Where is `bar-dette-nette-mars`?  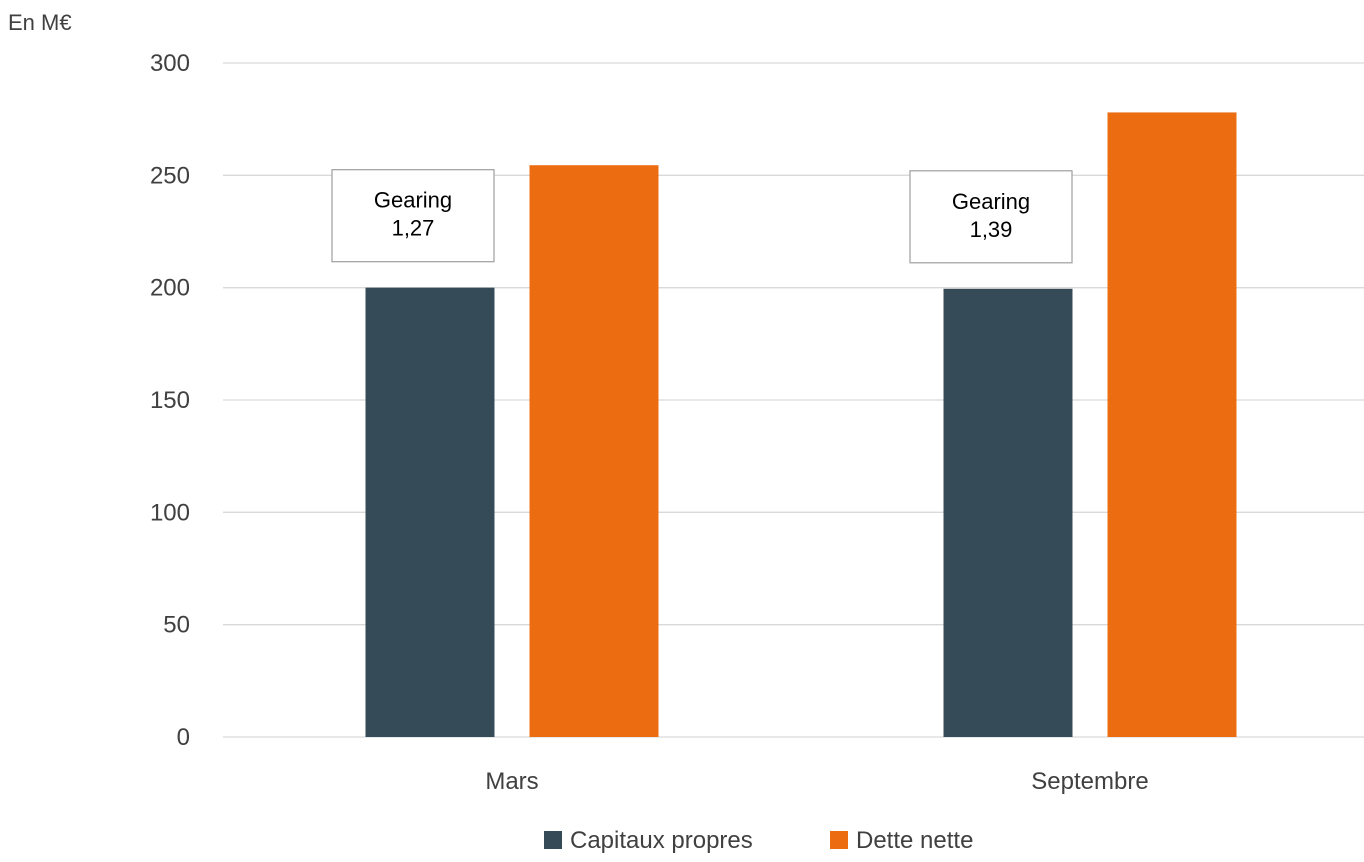 bar-dette-nette-mars is located at coordinates (594, 451).